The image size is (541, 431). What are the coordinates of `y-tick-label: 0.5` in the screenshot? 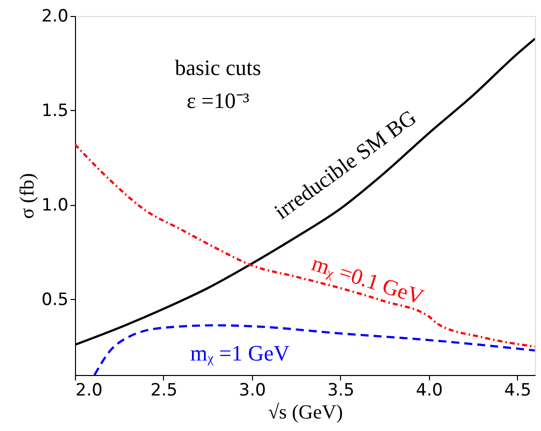 It's located at (54, 300).